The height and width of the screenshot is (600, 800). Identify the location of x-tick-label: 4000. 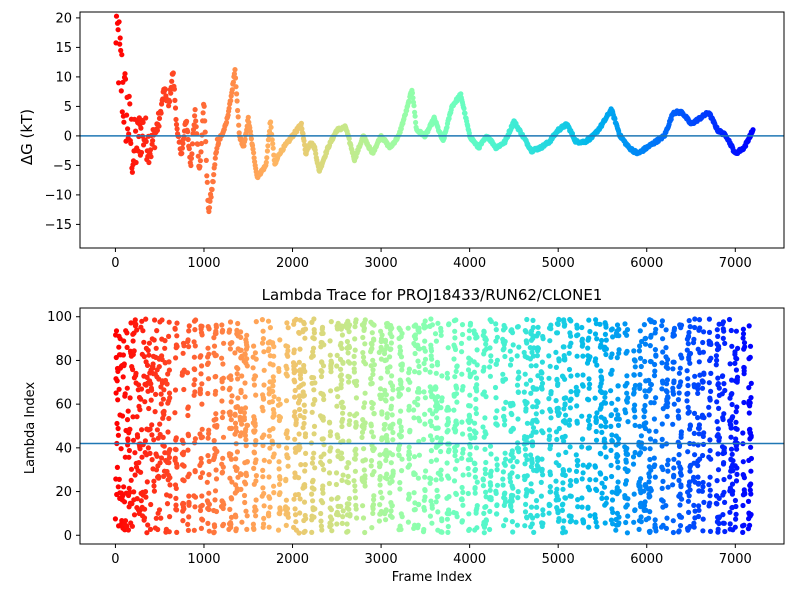
(469, 559).